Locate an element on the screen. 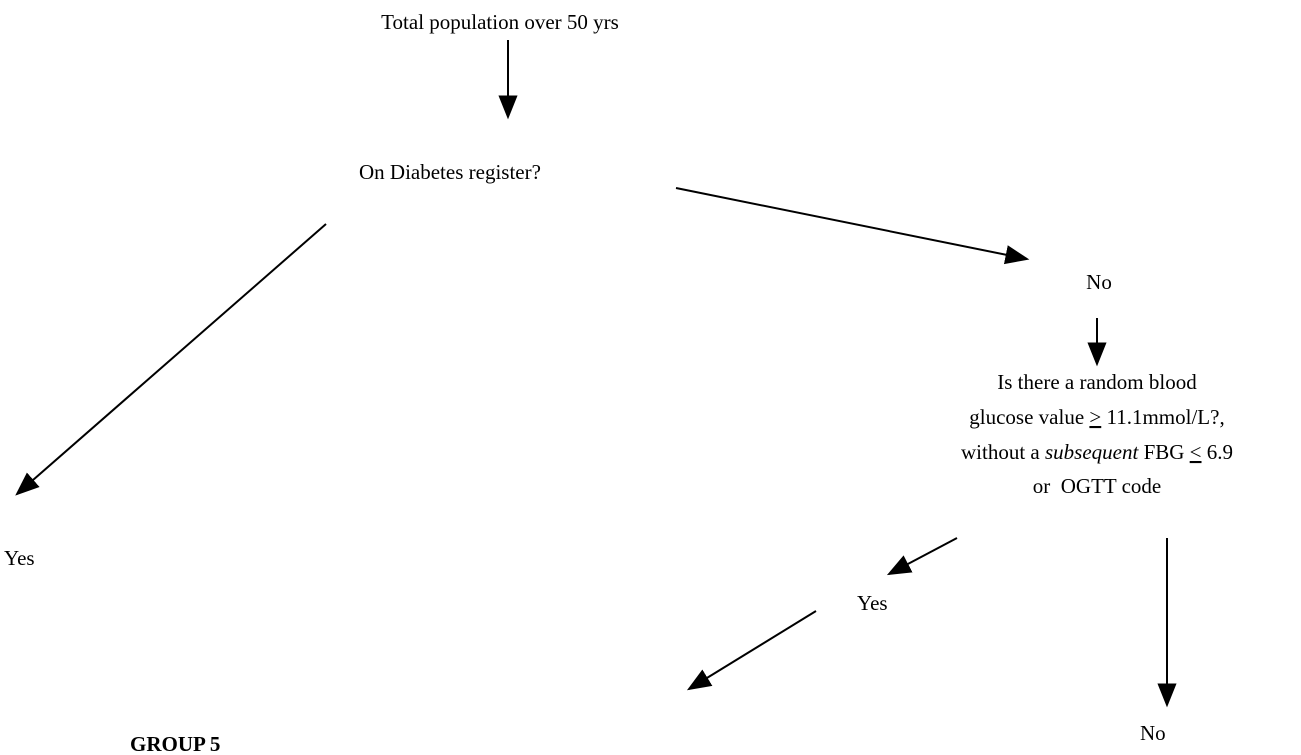  node-line: or OGTT code is located at coordinates (1097, 486).